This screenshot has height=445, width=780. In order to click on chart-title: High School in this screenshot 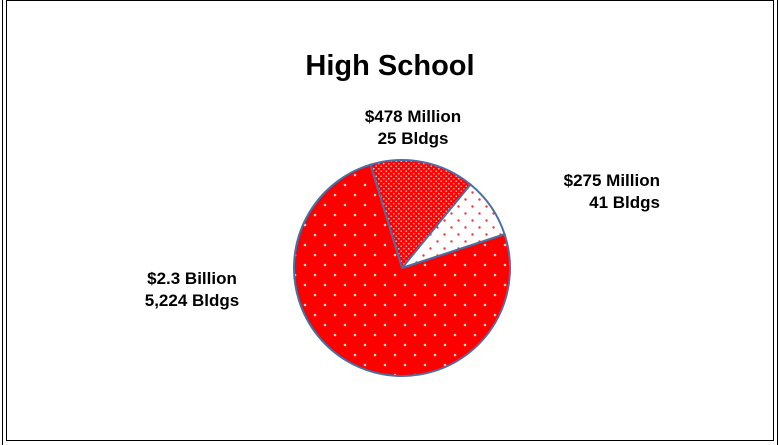, I will do `click(390, 66)`.